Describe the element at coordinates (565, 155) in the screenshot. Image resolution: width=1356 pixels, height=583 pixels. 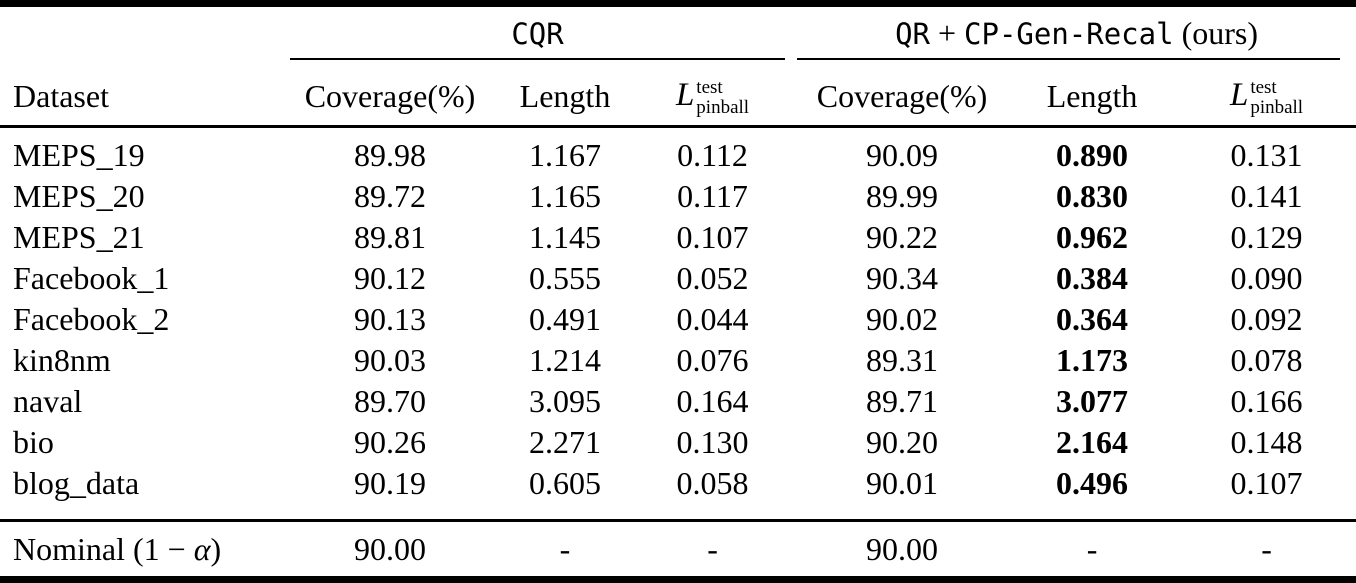
I see `cqr-length-cell: 1.167` at that location.